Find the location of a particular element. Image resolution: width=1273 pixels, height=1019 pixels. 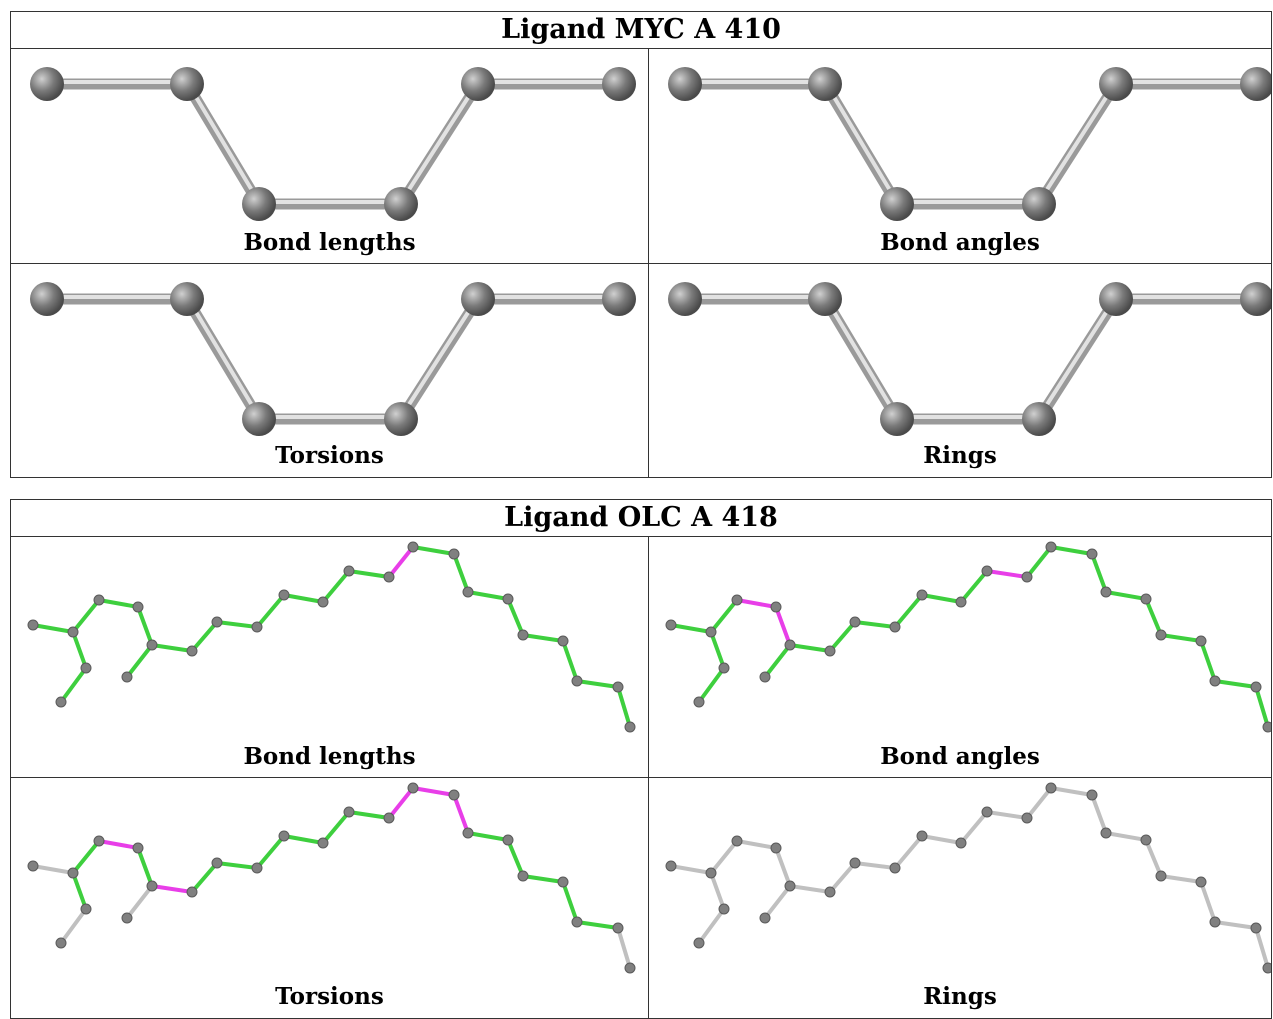

grid-divider is located at coordinates (641, 777).